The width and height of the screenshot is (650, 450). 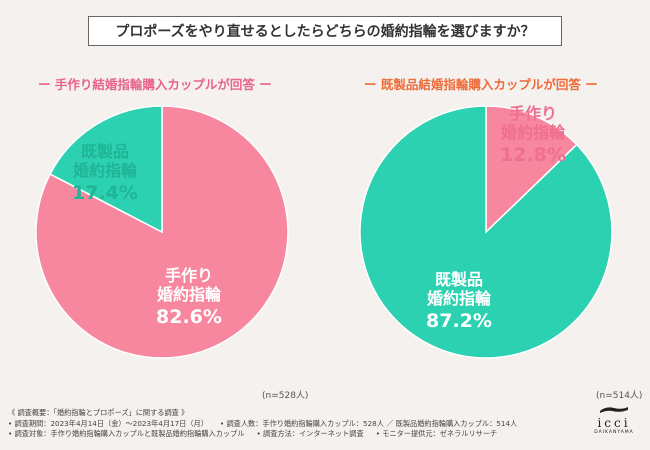 What do you see at coordinates (459, 301) in the screenshot?
I see `right-slice-label-ready: 既製品 婚約指輪 87.2%` at bounding box center [459, 301].